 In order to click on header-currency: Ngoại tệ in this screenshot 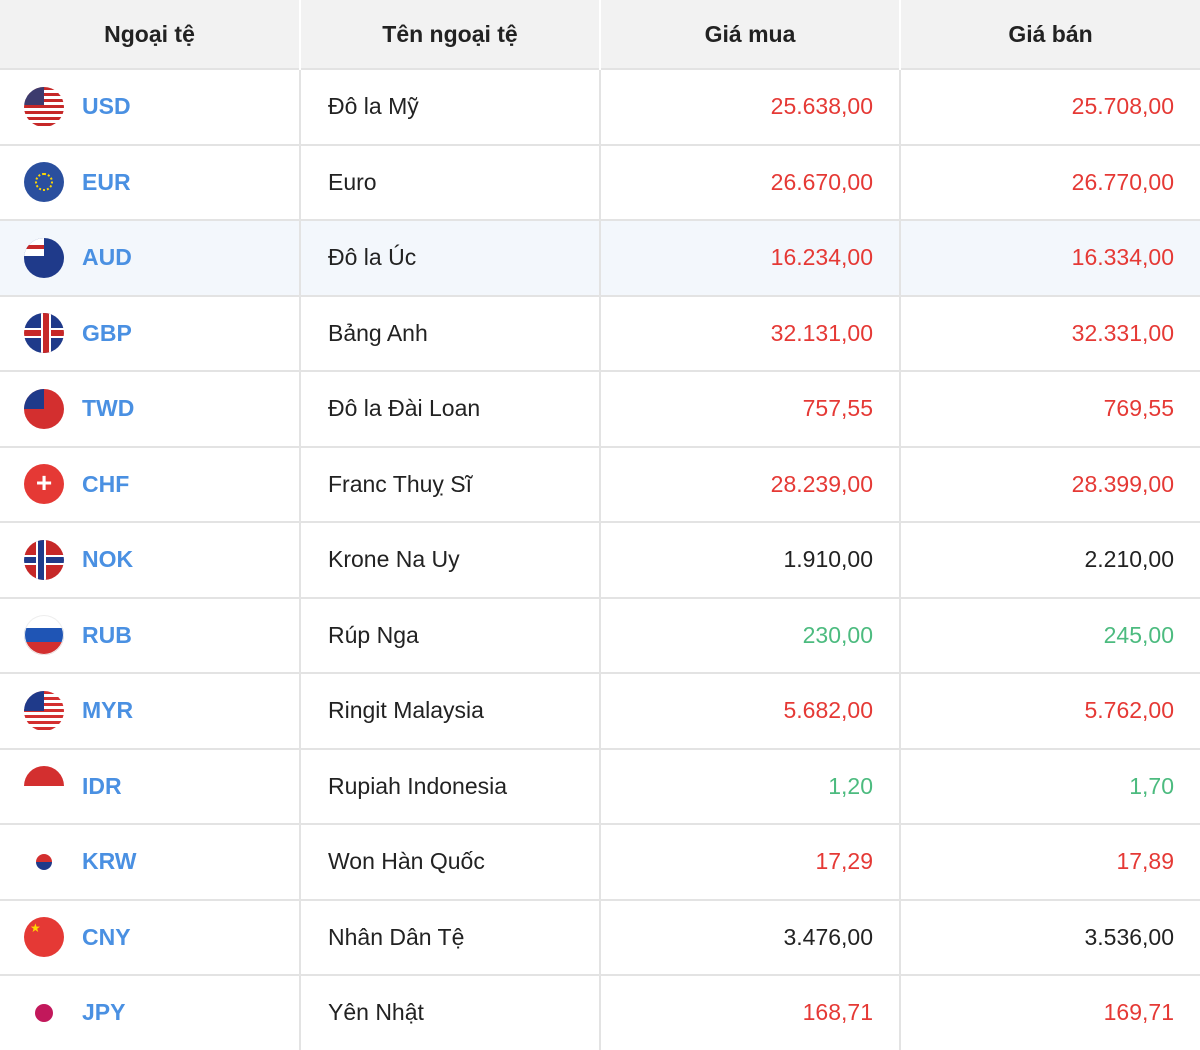, I will do `click(150, 34)`.